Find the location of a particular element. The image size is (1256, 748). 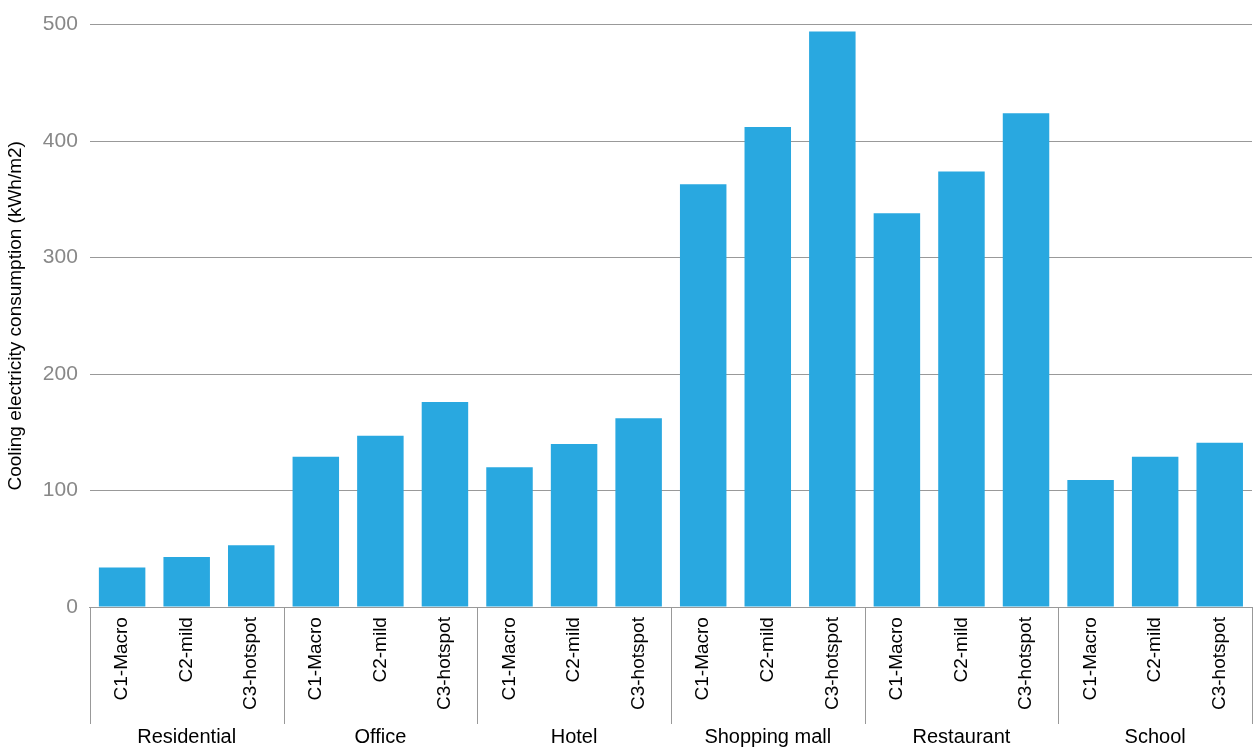

y-tick-label: 200 is located at coordinates (60, 372).